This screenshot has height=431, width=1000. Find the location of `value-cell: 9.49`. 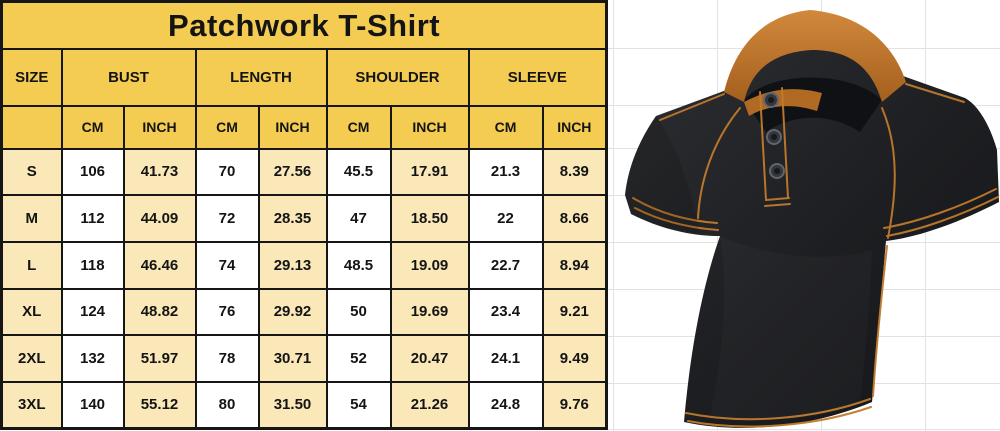

value-cell: 9.49 is located at coordinates (574, 358).